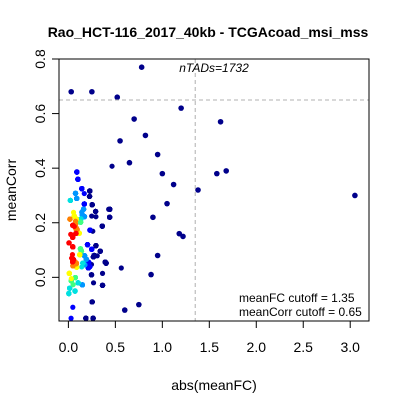  What do you see at coordinates (214, 385) in the screenshot?
I see `x-axis-label: abs(meanFC)` at bounding box center [214, 385].